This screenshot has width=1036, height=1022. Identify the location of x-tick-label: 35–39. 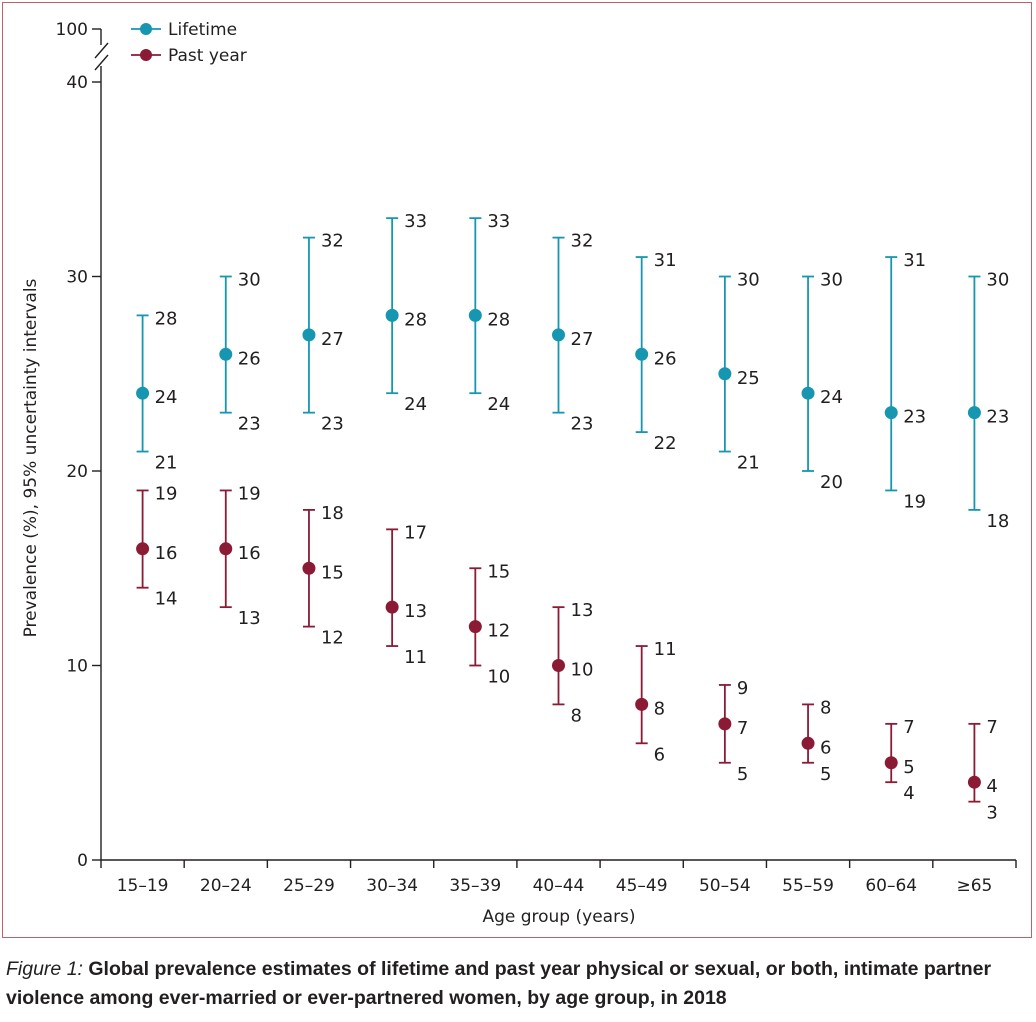
(475, 886).